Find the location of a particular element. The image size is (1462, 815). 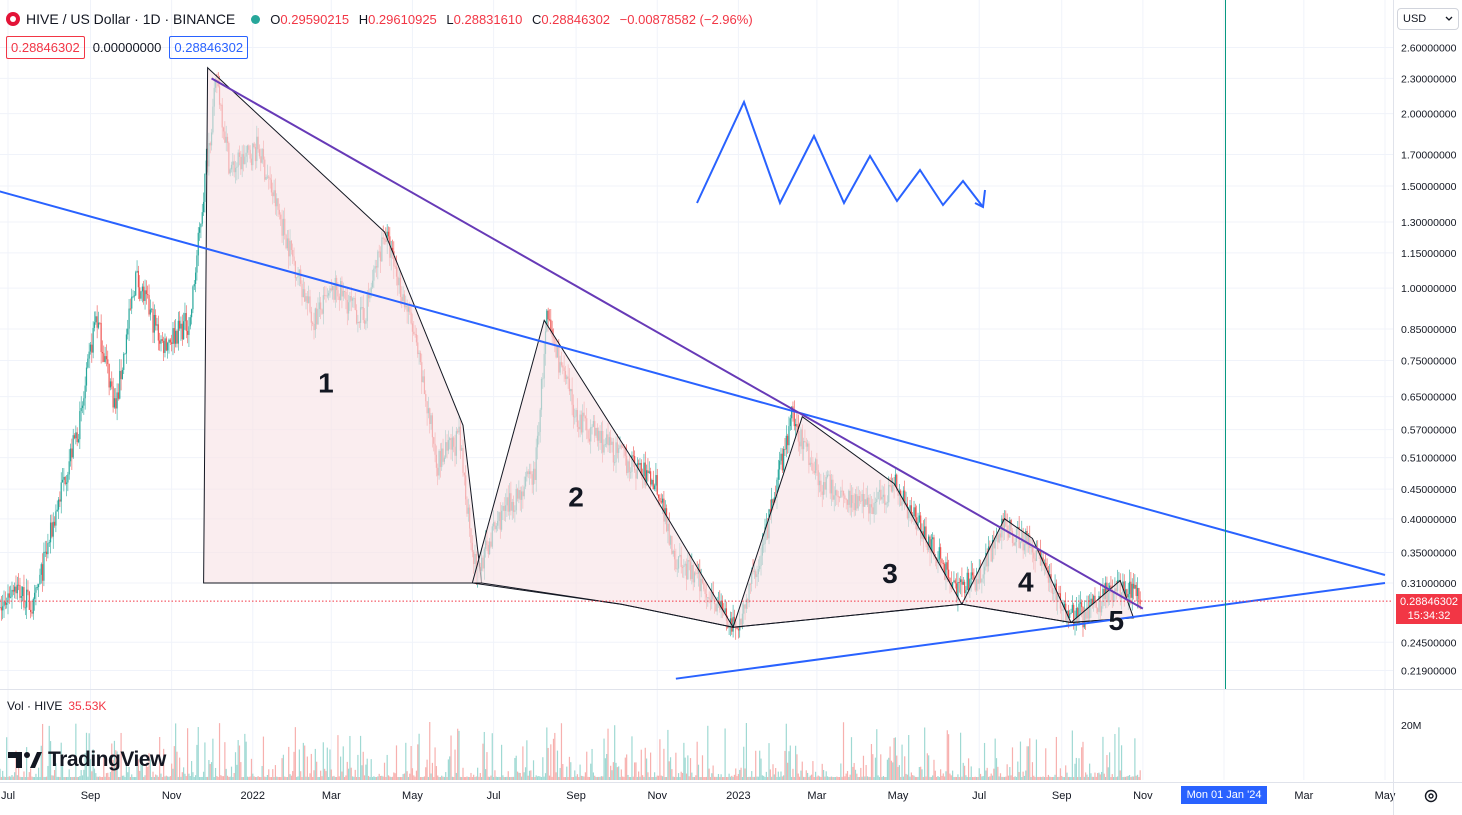

gear-icon is located at coordinates (1431, 796).